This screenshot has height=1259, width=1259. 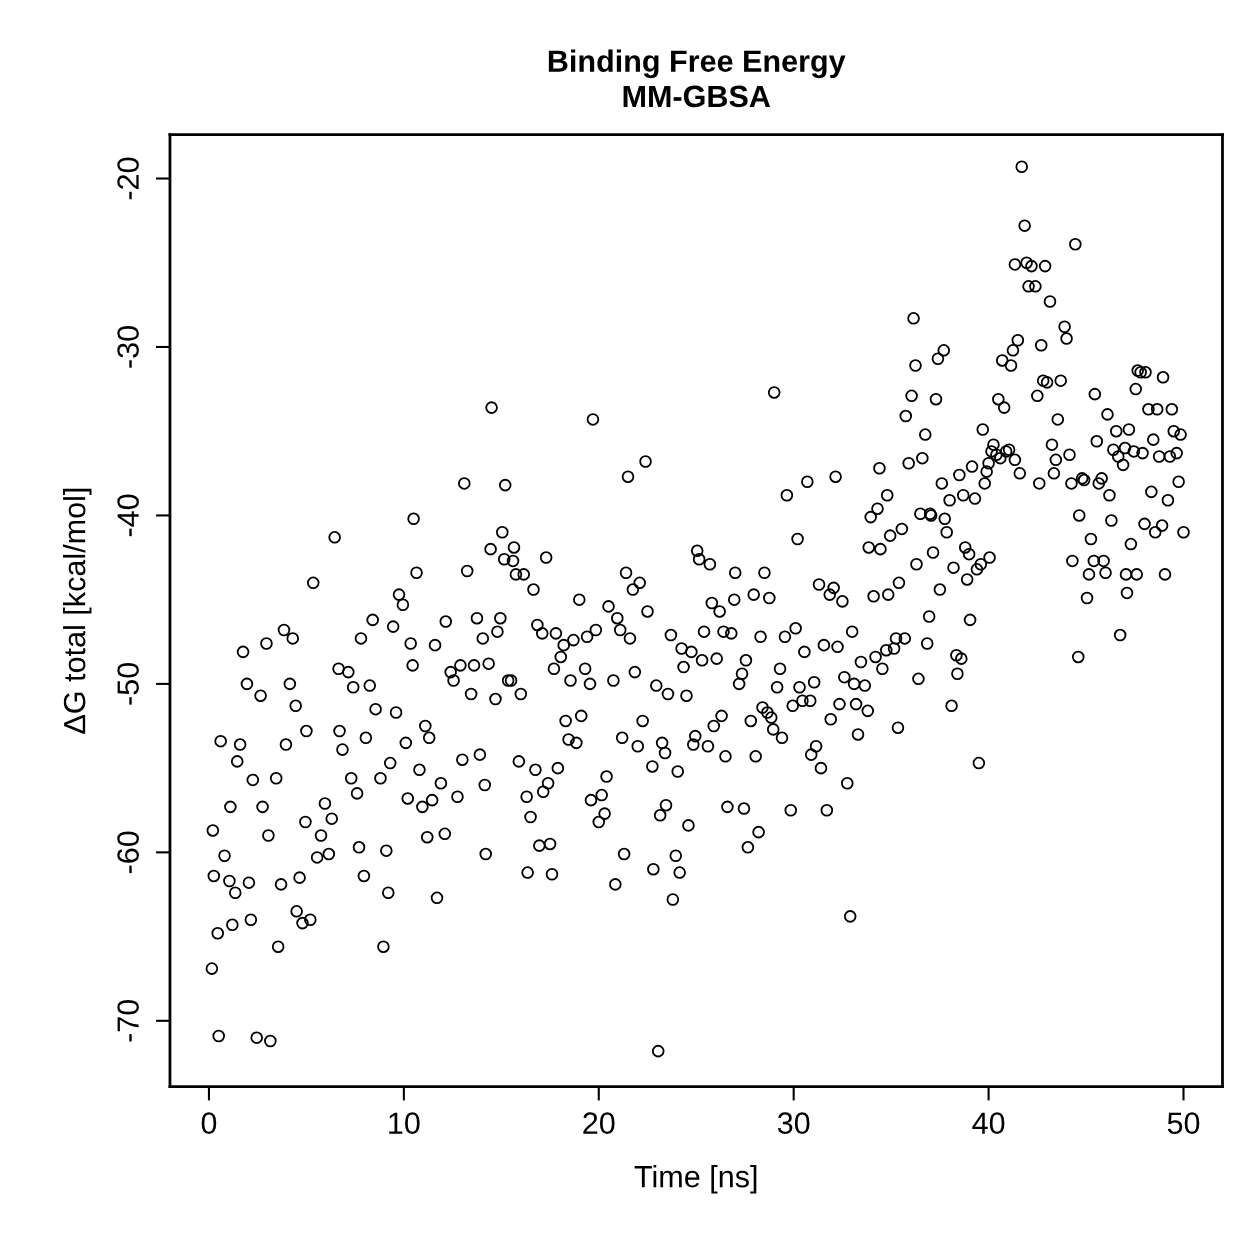 I want to click on y-tick-label: -50, so click(x=128, y=684).